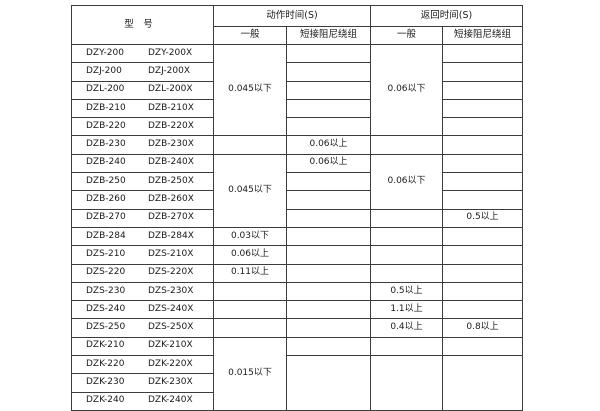  What do you see at coordinates (170, 363) in the screenshot?
I see `model-name-secondary: DZK-220X` at bounding box center [170, 363].